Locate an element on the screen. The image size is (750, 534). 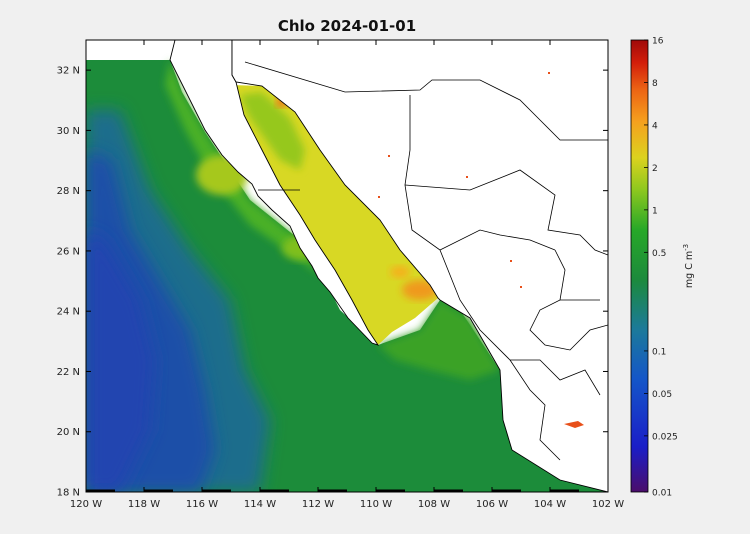
y-tick-label: 32 N is located at coordinates (68, 71).